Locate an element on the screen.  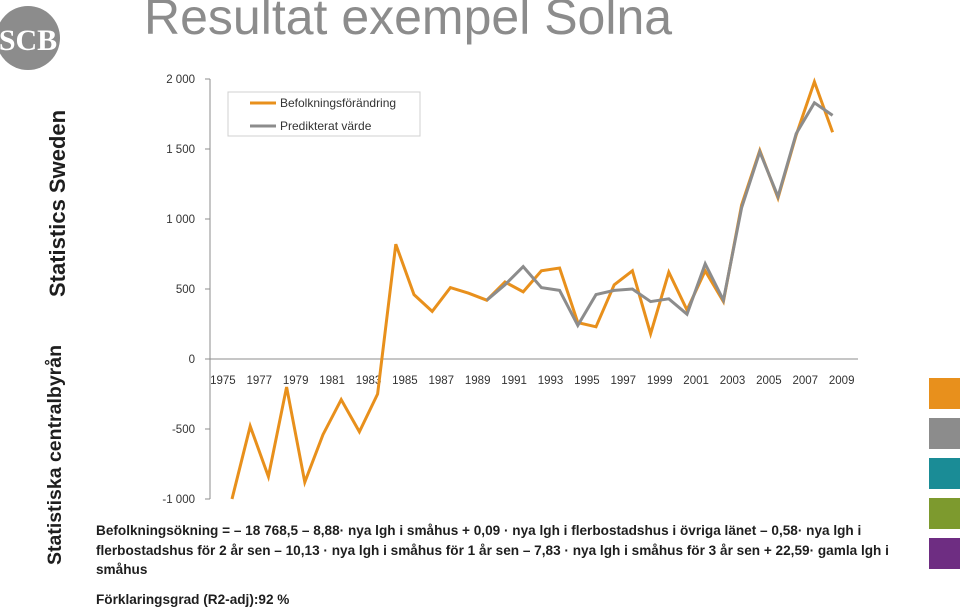
x-tick-label: 1983 is located at coordinates (369, 381).